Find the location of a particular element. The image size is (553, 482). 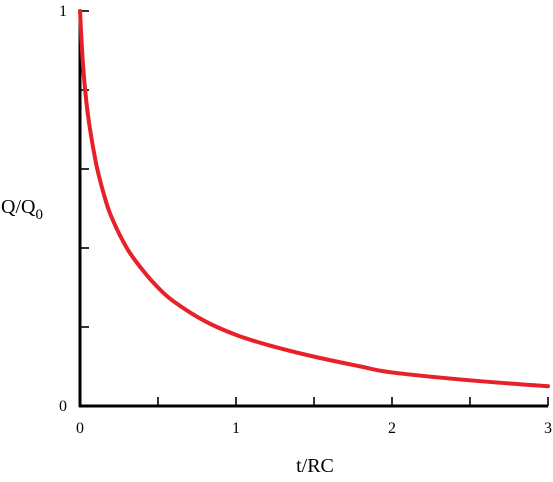

x-axis-title: t/RC is located at coordinates (315, 466).